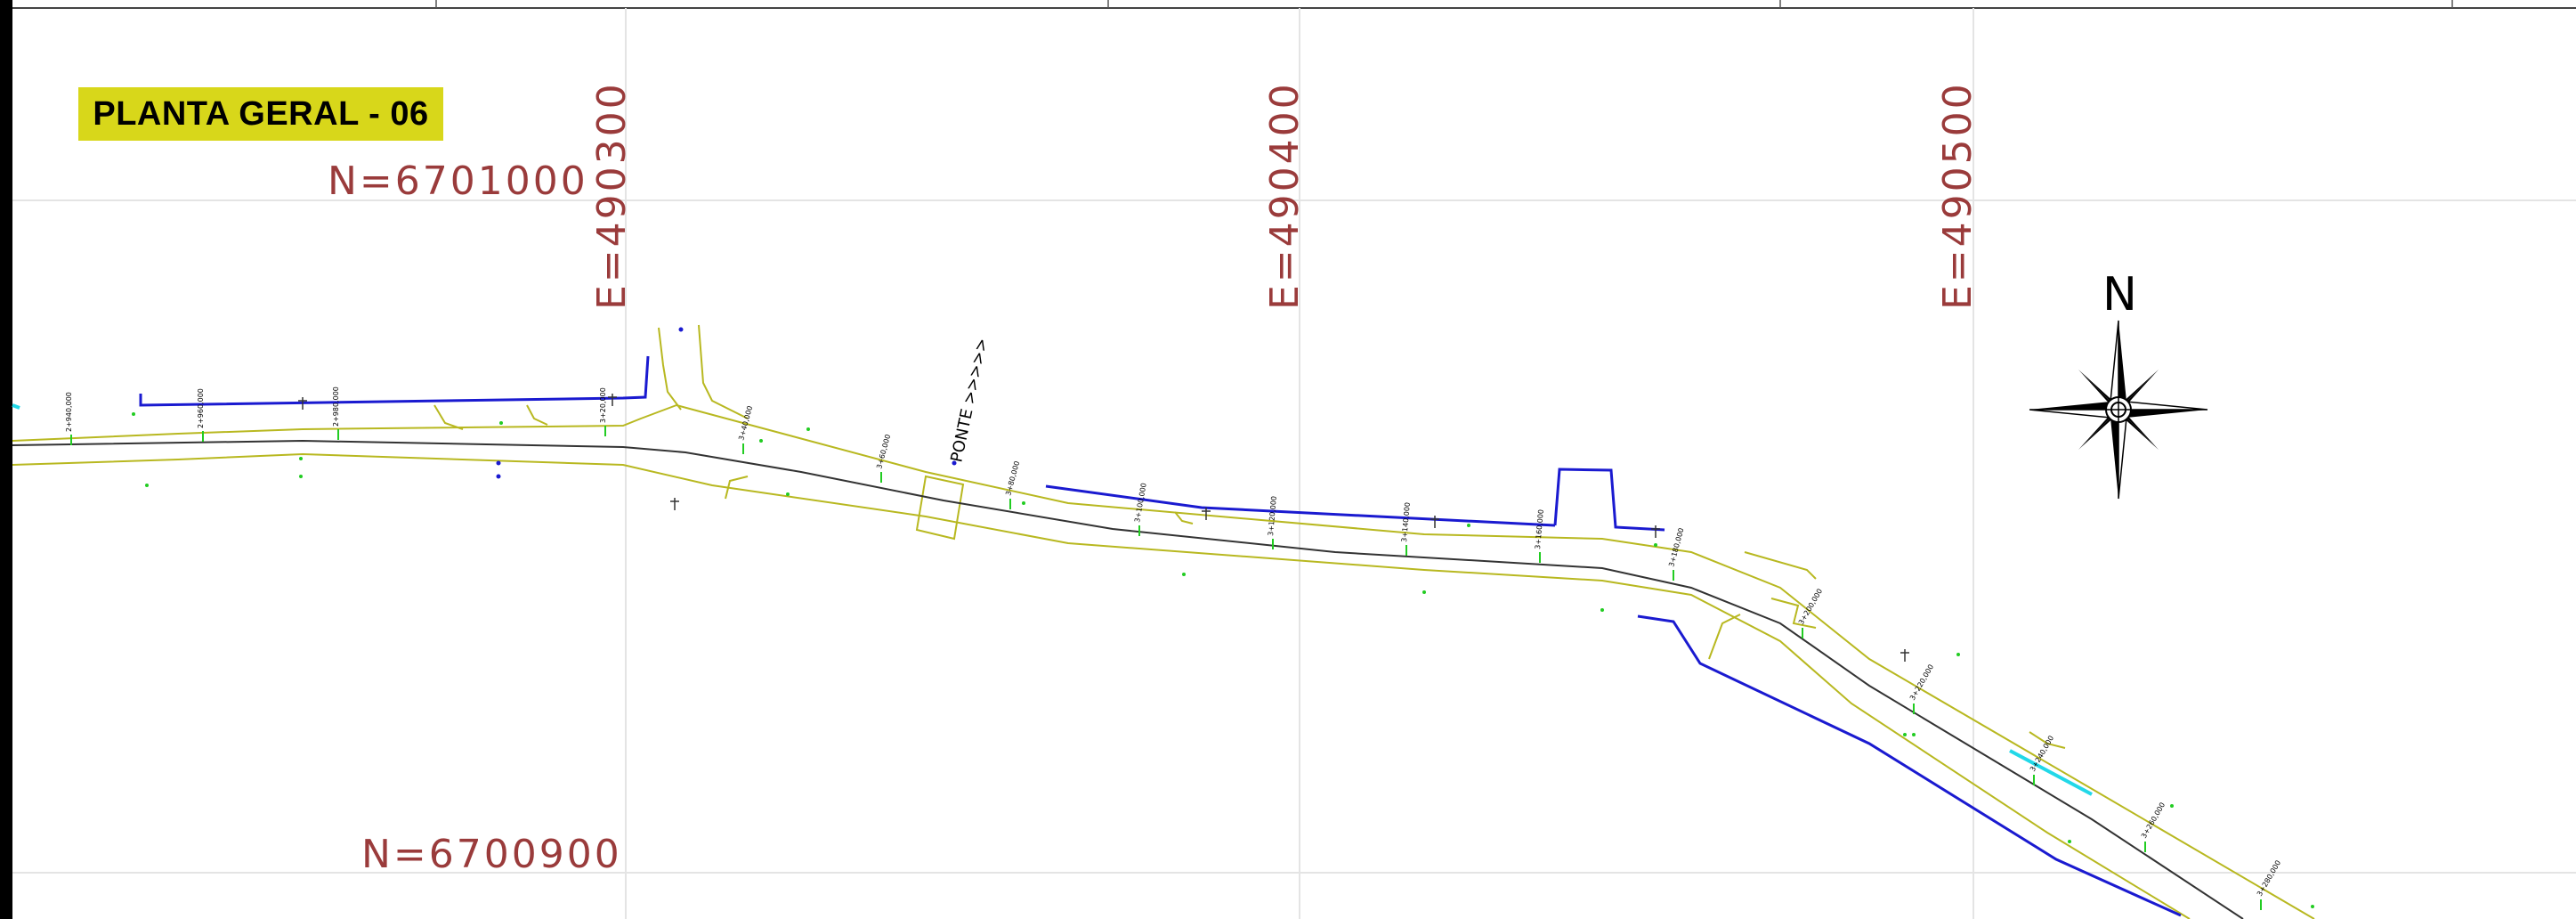 Image resolution: width=2576 pixels, height=919 pixels. I want to click on fence-west, so click(395, 381).